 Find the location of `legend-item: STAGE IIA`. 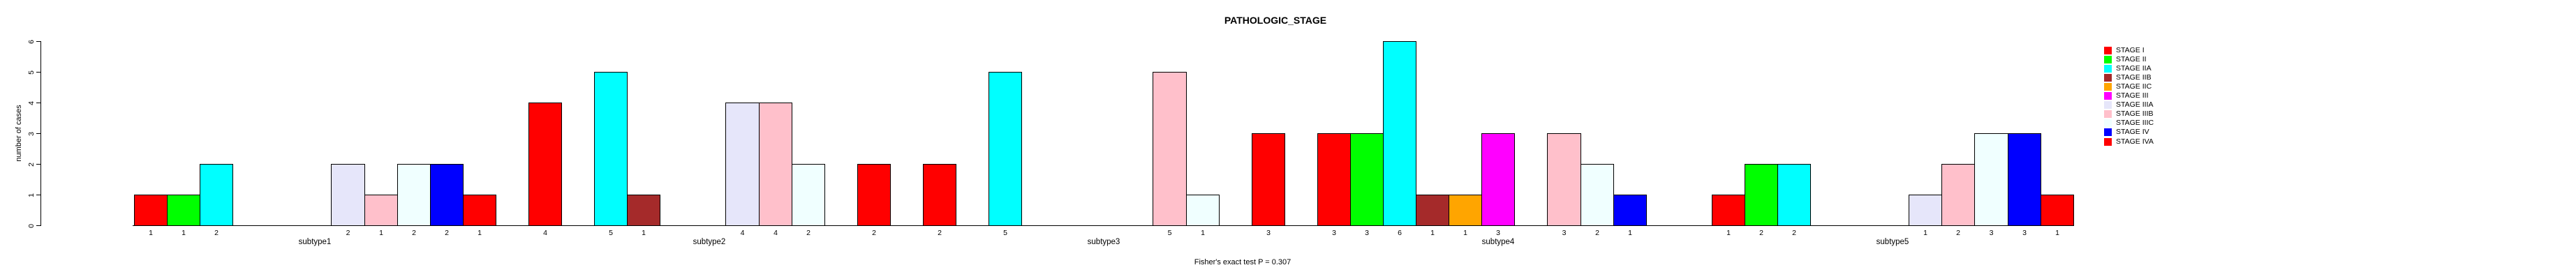

legend-item: STAGE IIA is located at coordinates (2142, 69).